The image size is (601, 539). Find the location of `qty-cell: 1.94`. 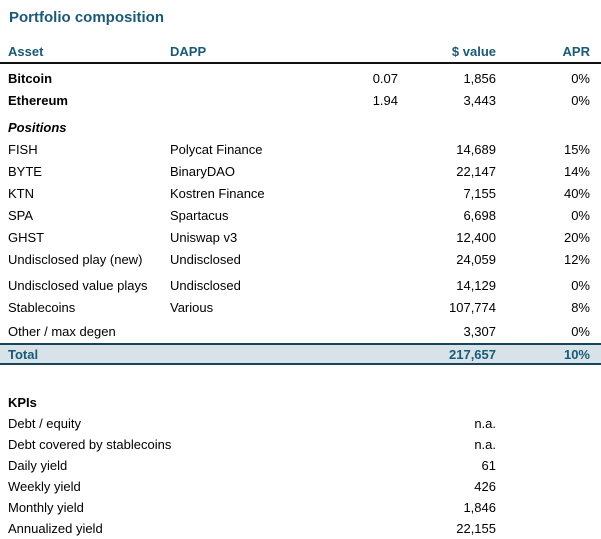

qty-cell: 1.94 is located at coordinates (385, 100).